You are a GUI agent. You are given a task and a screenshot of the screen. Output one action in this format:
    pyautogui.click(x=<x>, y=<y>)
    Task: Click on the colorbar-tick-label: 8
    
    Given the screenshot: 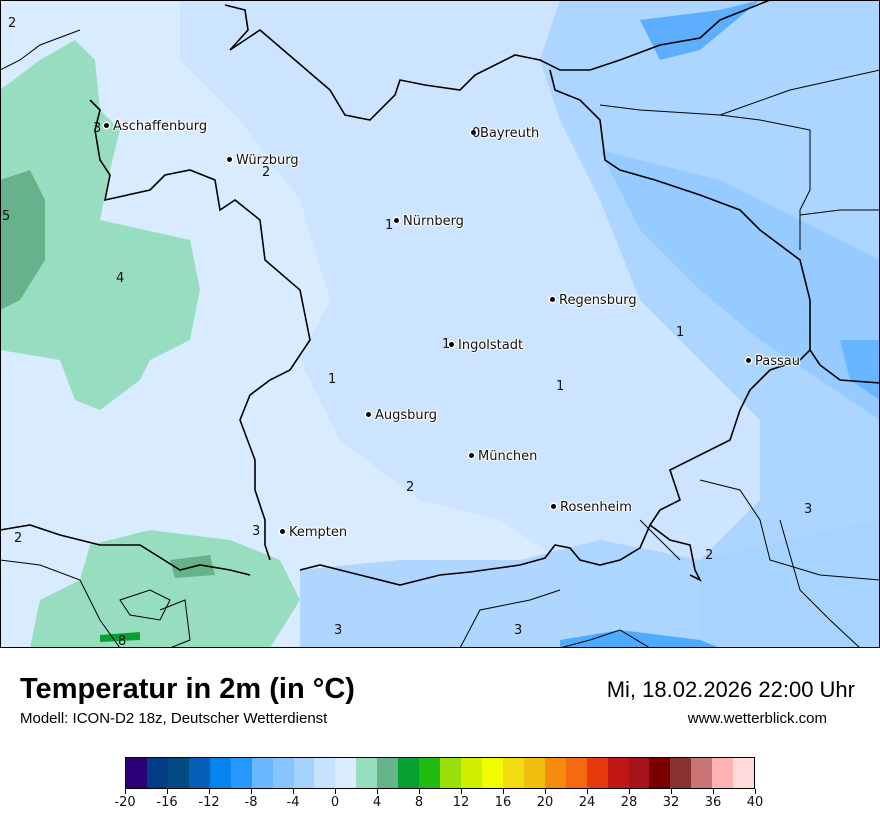 What is the action you would take?
    pyautogui.click(x=419, y=802)
    